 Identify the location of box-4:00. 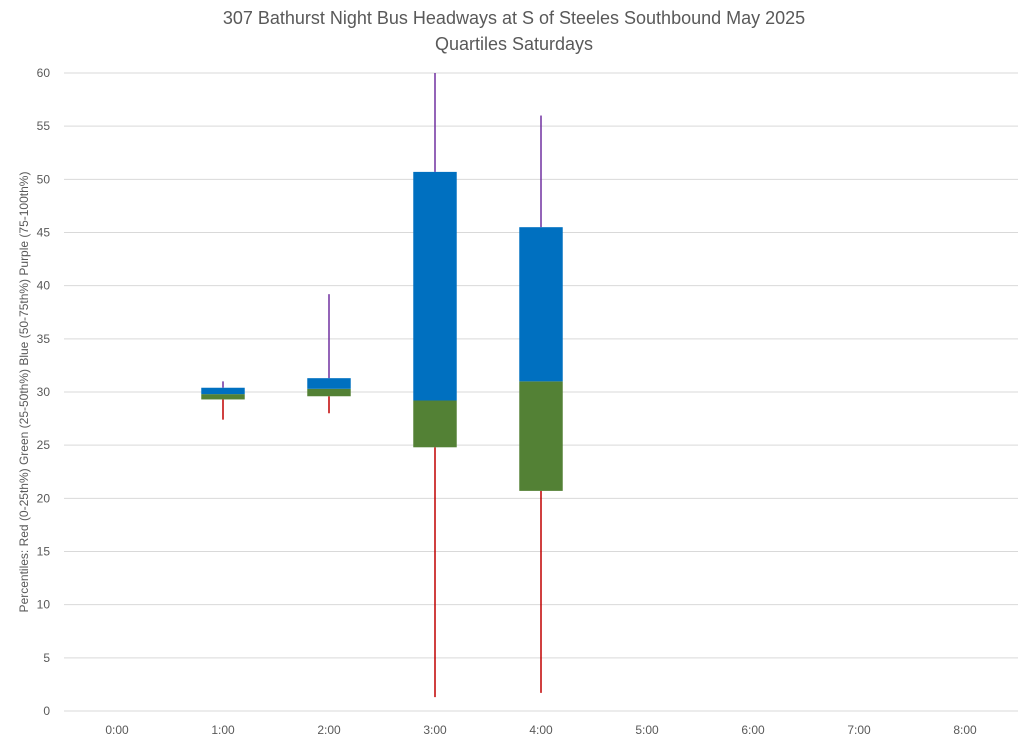
(541, 404).